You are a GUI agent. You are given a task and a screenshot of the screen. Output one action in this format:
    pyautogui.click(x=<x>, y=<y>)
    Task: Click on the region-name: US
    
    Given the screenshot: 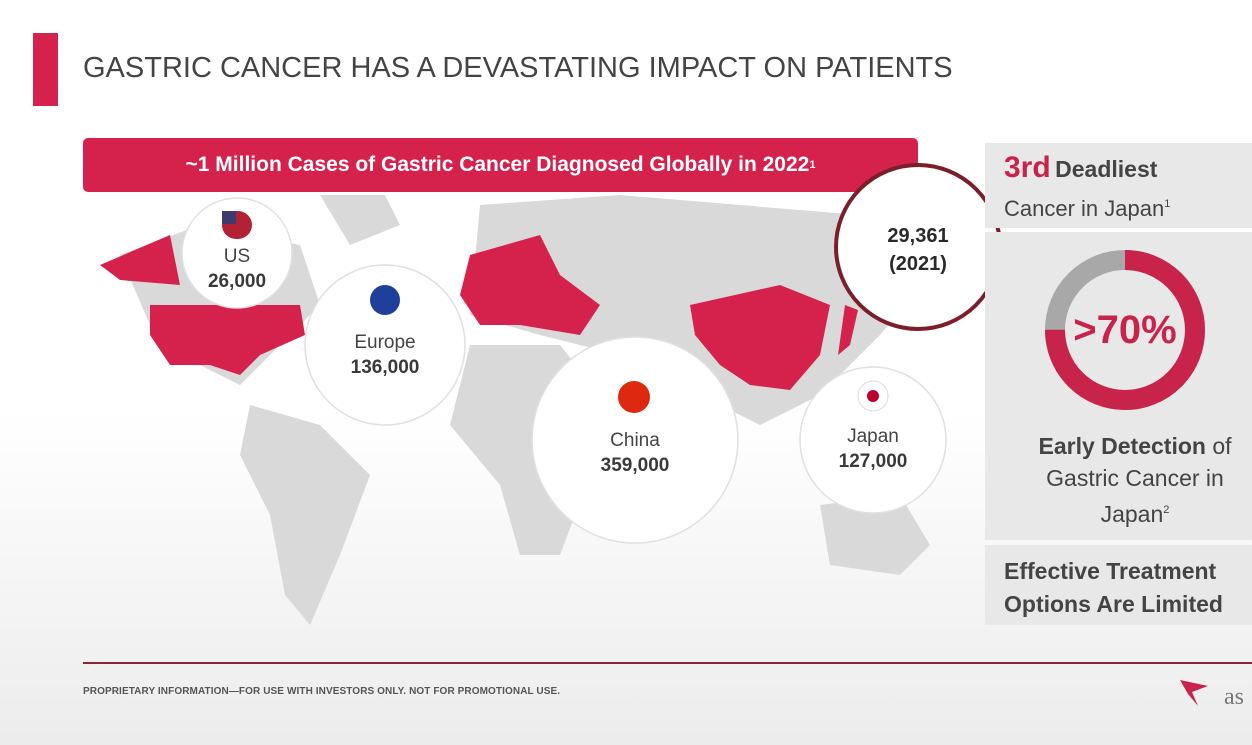 What is the action you would take?
    pyautogui.click(x=237, y=256)
    